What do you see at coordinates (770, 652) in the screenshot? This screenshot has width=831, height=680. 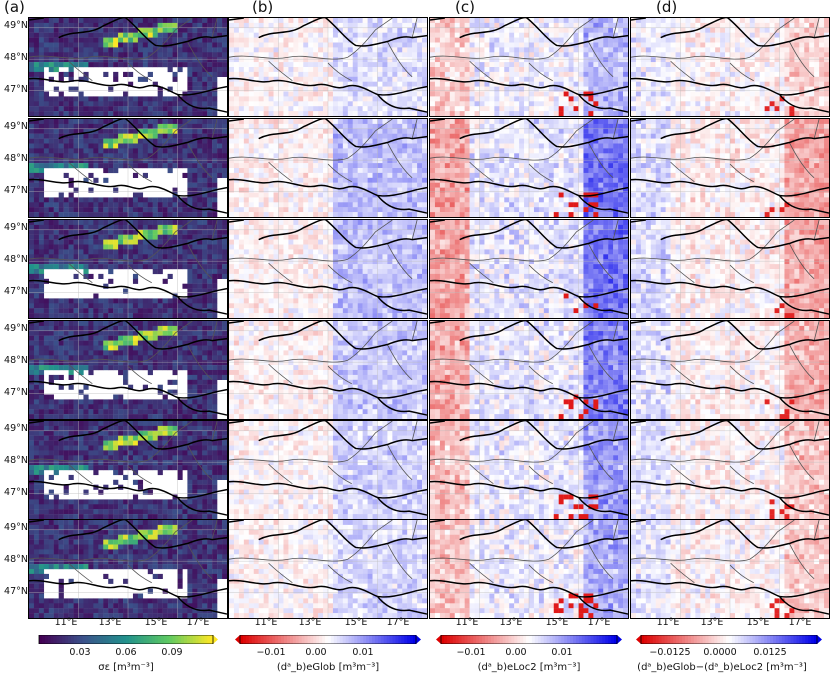 I see `colorbar-d-tick-3: 0.0125` at bounding box center [770, 652].